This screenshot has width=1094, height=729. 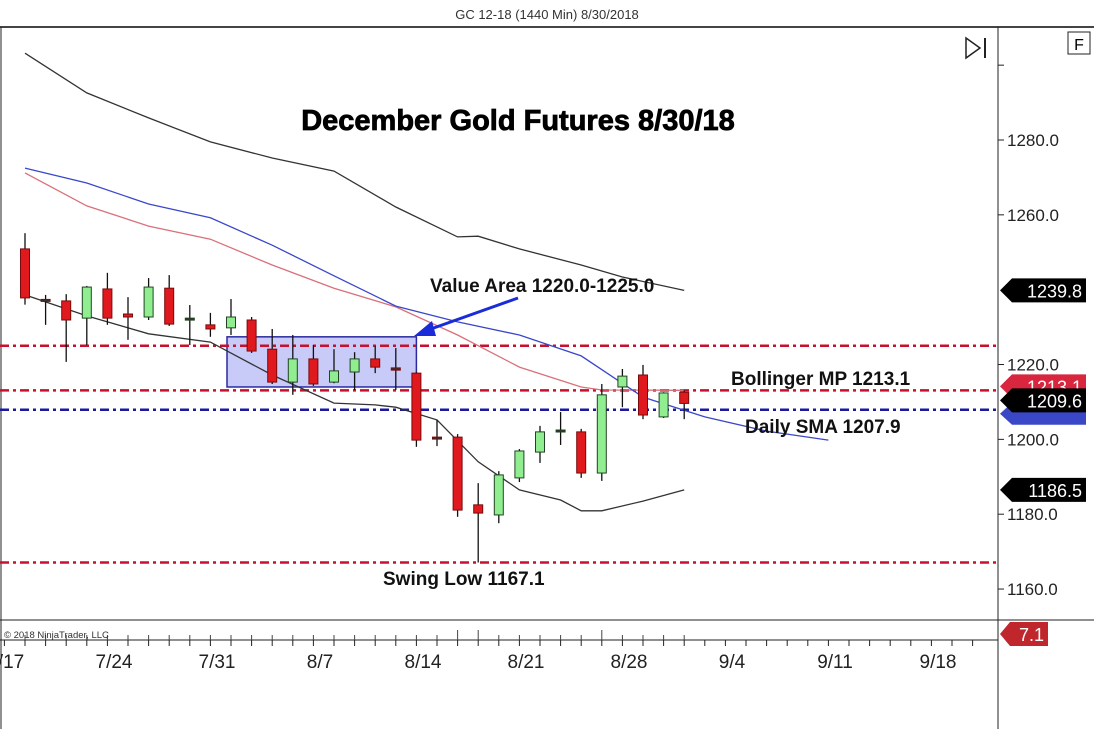 What do you see at coordinates (938, 662) in the screenshot?
I see `x-tick-label: 9/18` at bounding box center [938, 662].